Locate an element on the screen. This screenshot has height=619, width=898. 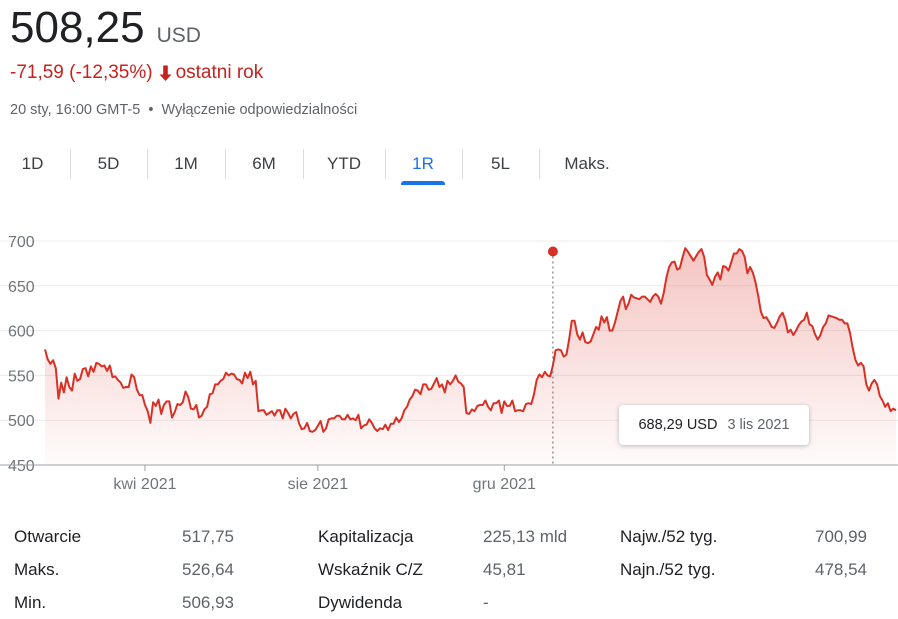
change-value: -71,59 (-12,35%) is located at coordinates (81, 72).